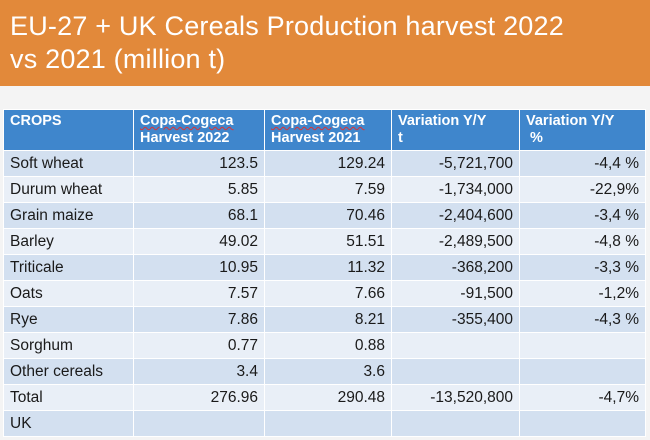 This screenshot has width=650, height=440. Describe the element at coordinates (582, 319) in the screenshot. I see `variation-pct-cell: -4,3 %` at that location.